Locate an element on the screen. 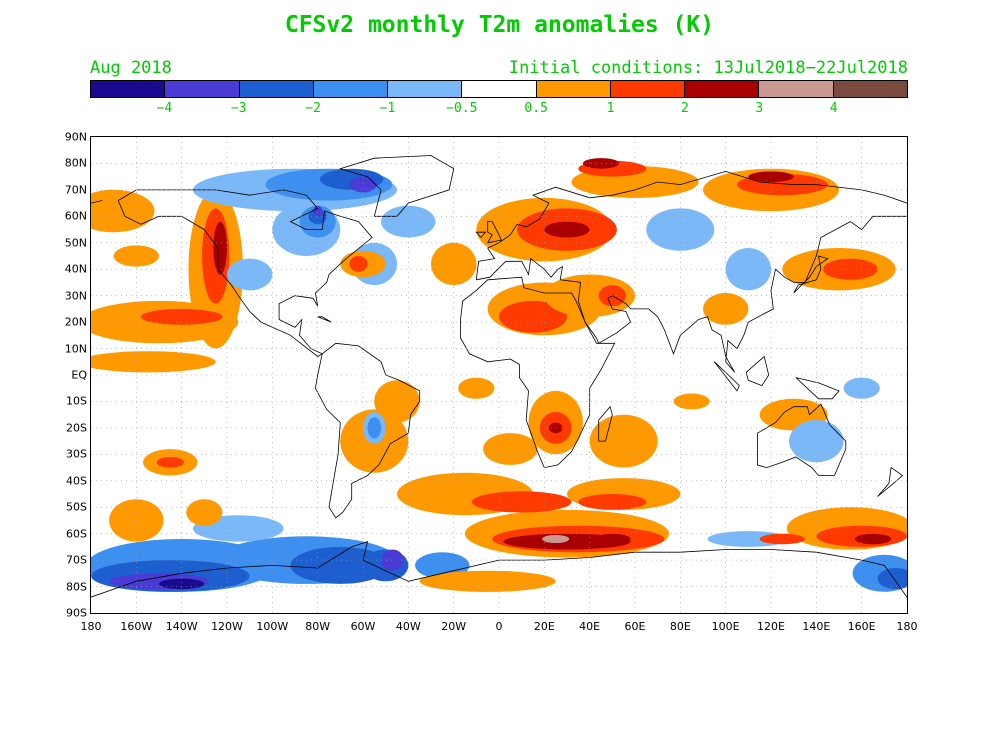 This screenshot has height=750, width=999. longitude-label: 100E is located at coordinates (725, 626).